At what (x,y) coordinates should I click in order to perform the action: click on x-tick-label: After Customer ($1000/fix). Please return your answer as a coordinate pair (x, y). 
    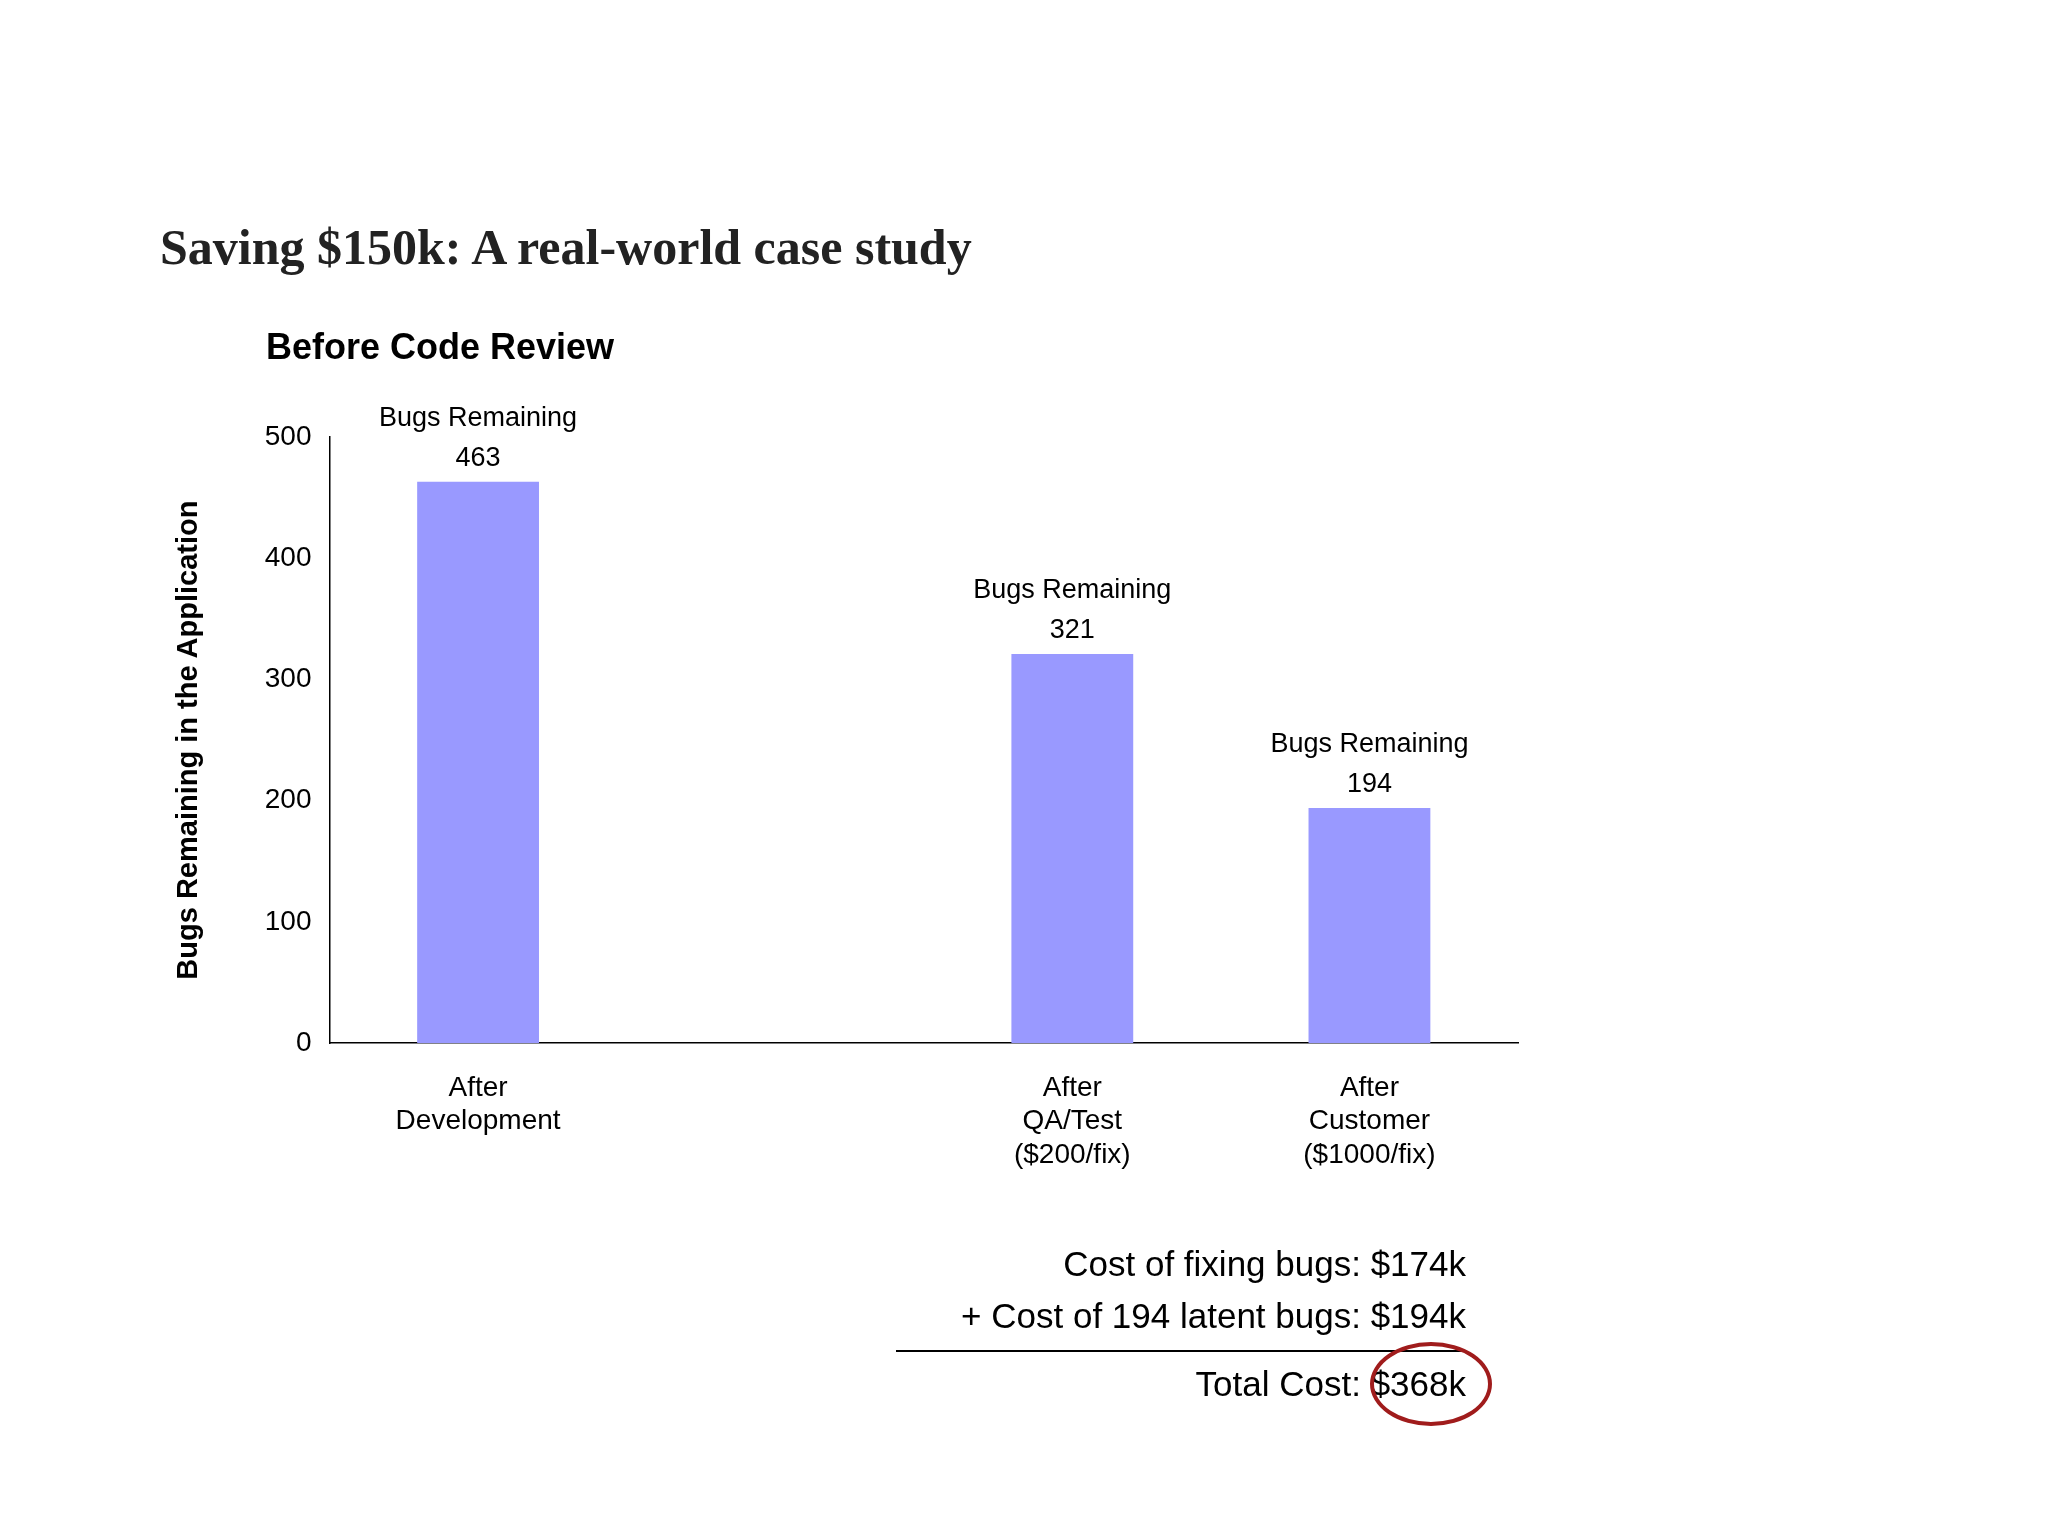
    Looking at the image, I should click on (1369, 1119).